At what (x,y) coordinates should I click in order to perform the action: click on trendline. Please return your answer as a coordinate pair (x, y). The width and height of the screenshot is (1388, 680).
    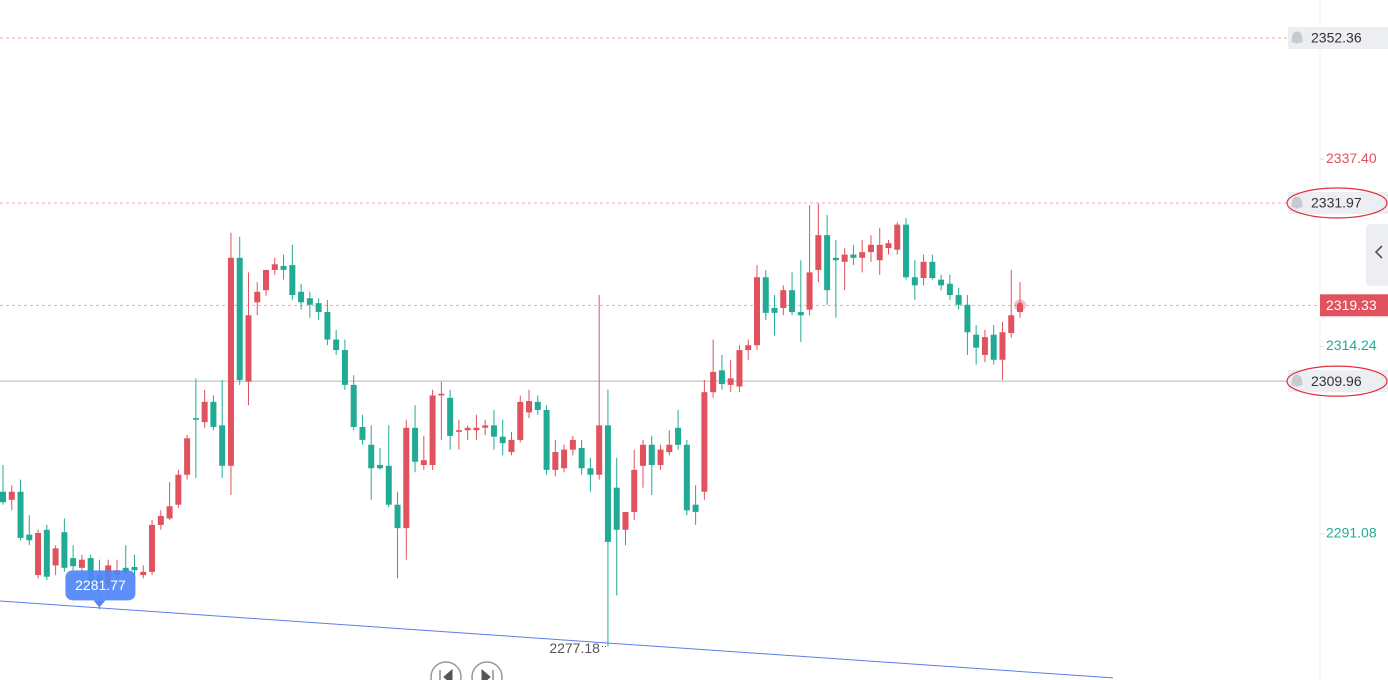
    Looking at the image, I should click on (557, 639).